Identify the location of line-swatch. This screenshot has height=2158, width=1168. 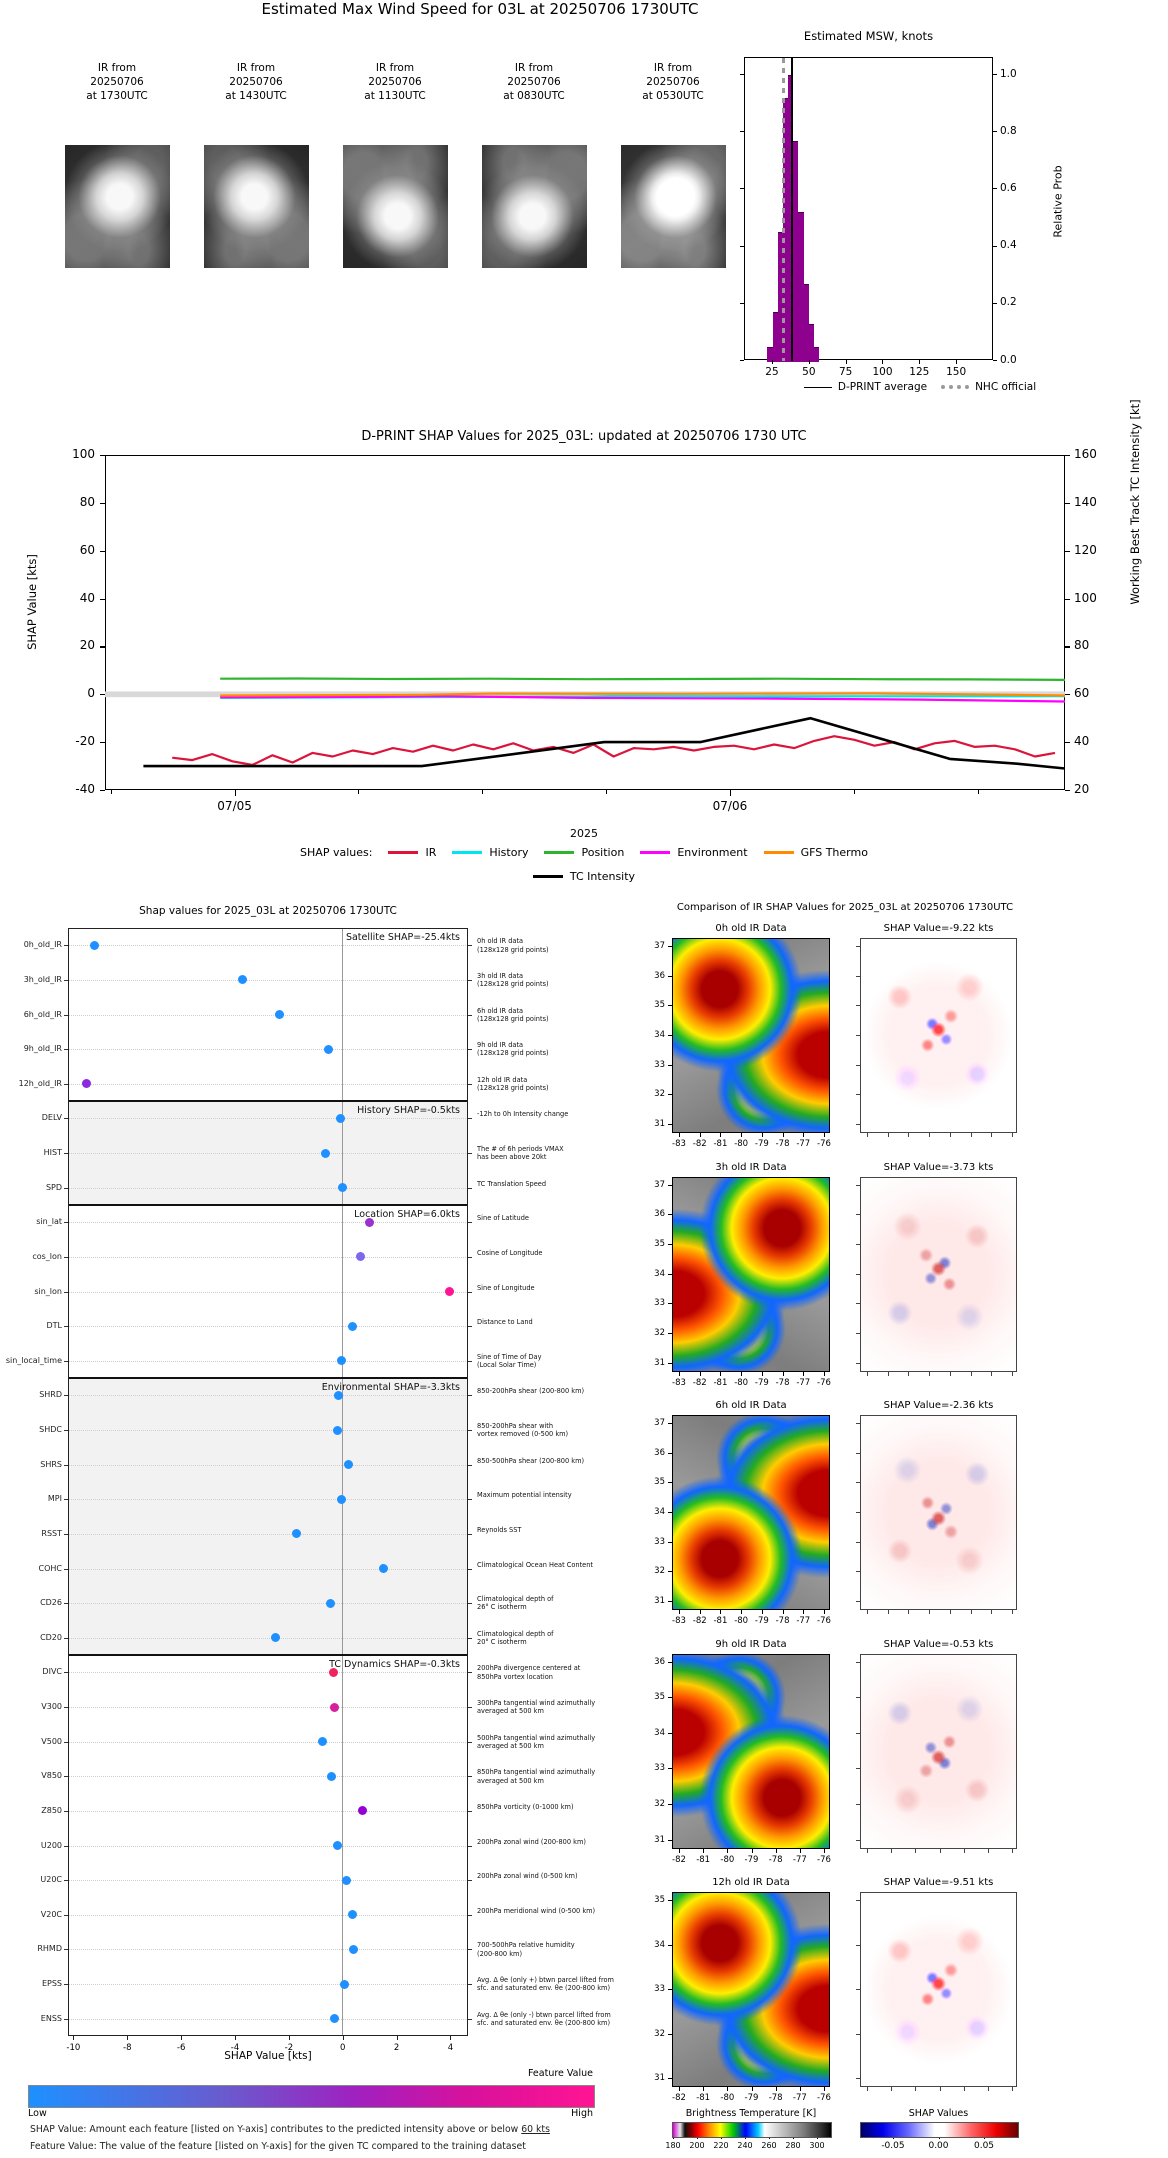
(778, 852).